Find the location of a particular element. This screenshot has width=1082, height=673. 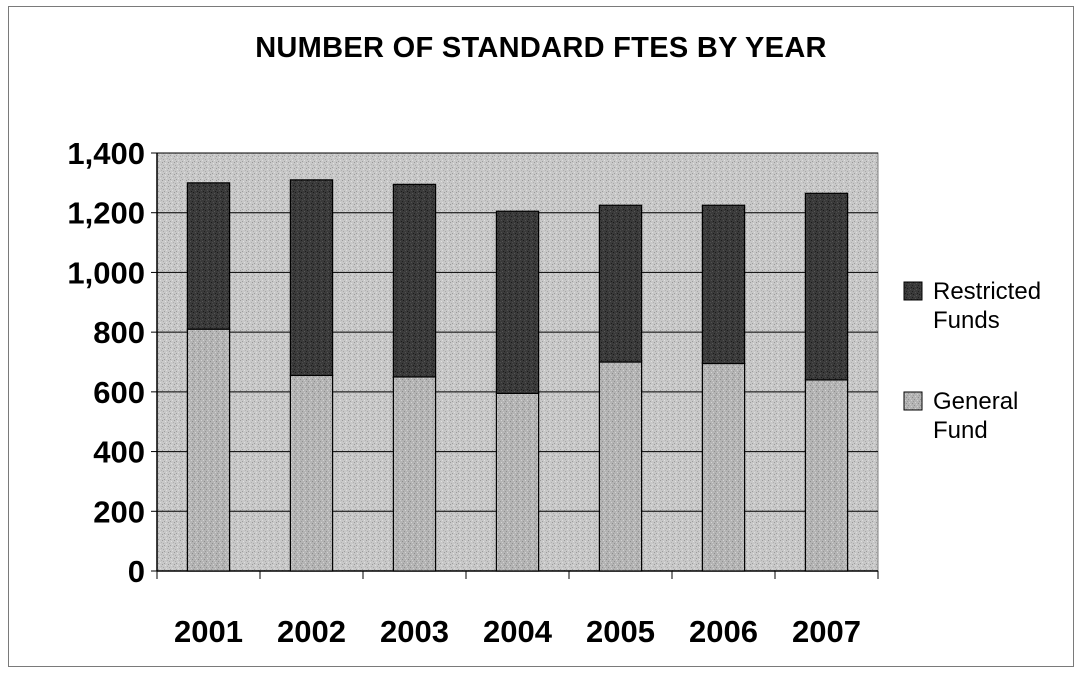

y-tick-label: 200 is located at coordinates (119, 511).